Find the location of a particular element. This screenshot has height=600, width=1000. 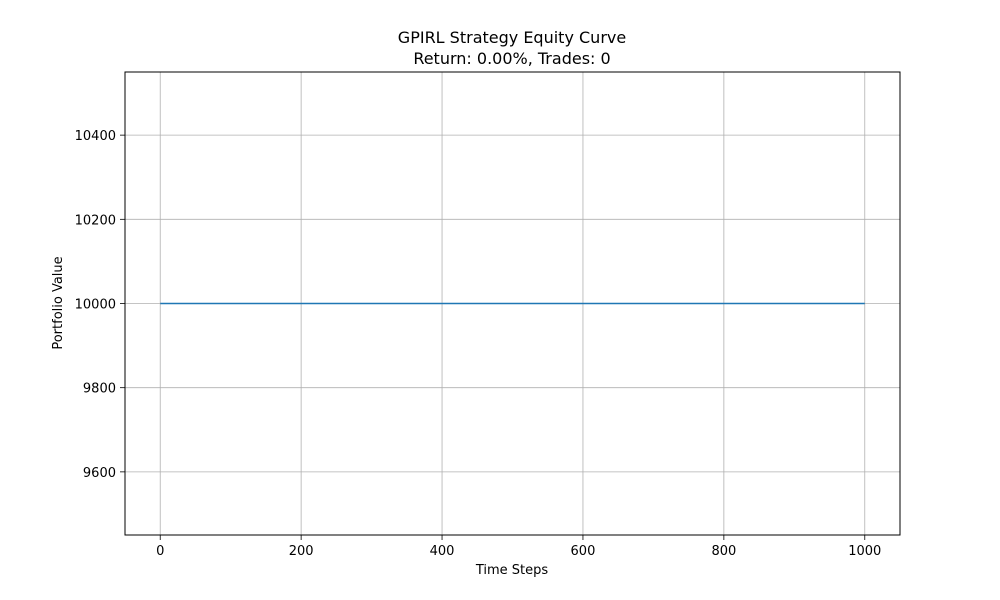

y-axis-label: Portfolio Value is located at coordinates (58, 302).